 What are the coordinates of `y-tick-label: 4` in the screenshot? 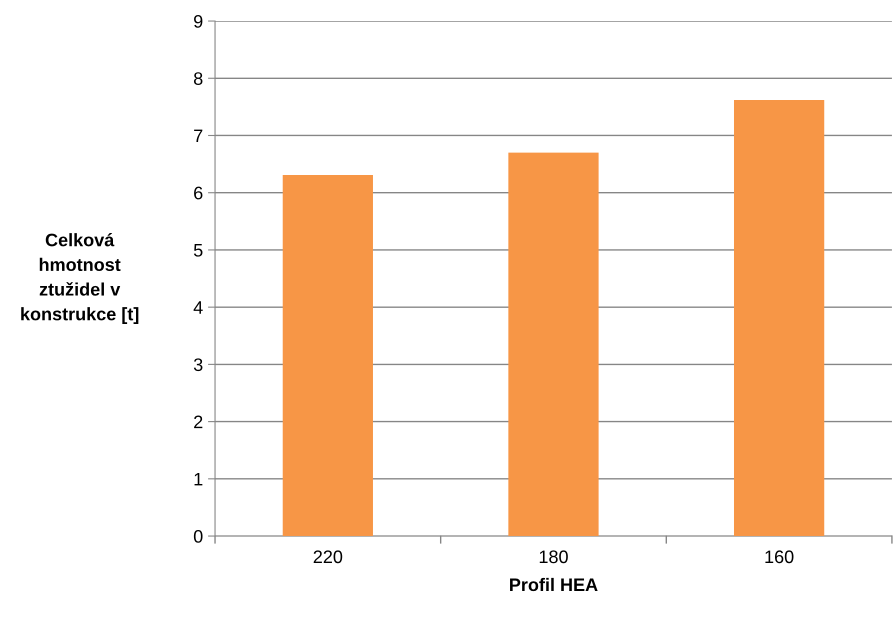 It's located at (198, 307).